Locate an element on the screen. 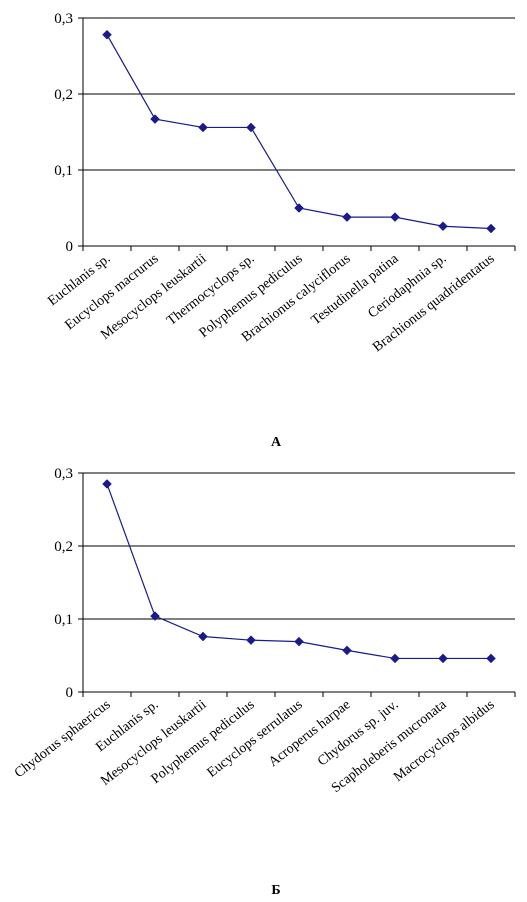  x-tick-label: Chydorus sp. juv. is located at coordinates (358, 733).